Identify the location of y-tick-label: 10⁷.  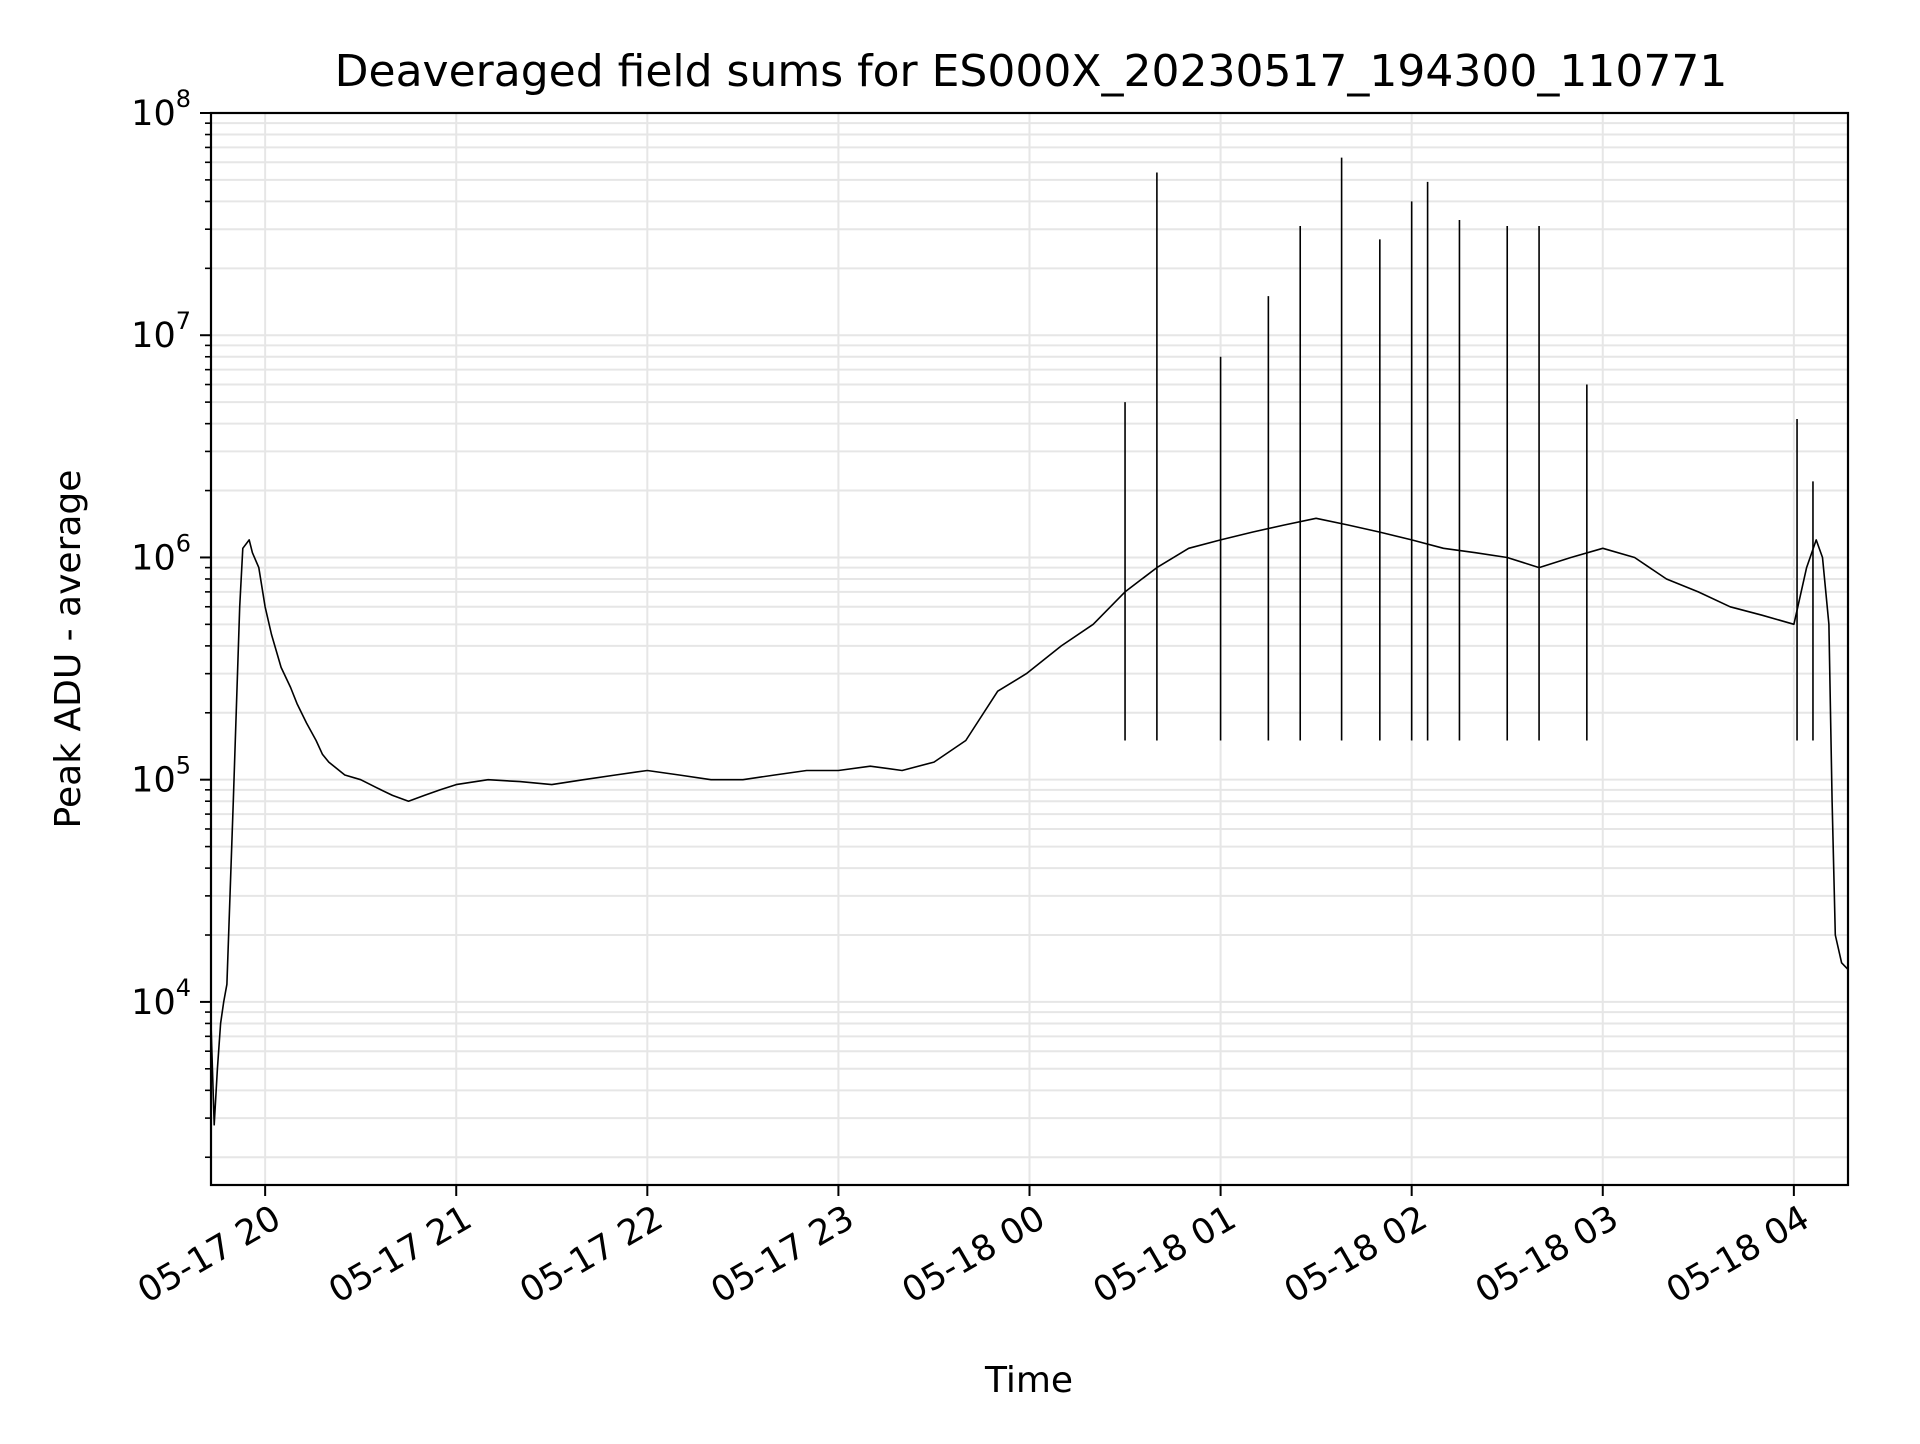
(161, 331).